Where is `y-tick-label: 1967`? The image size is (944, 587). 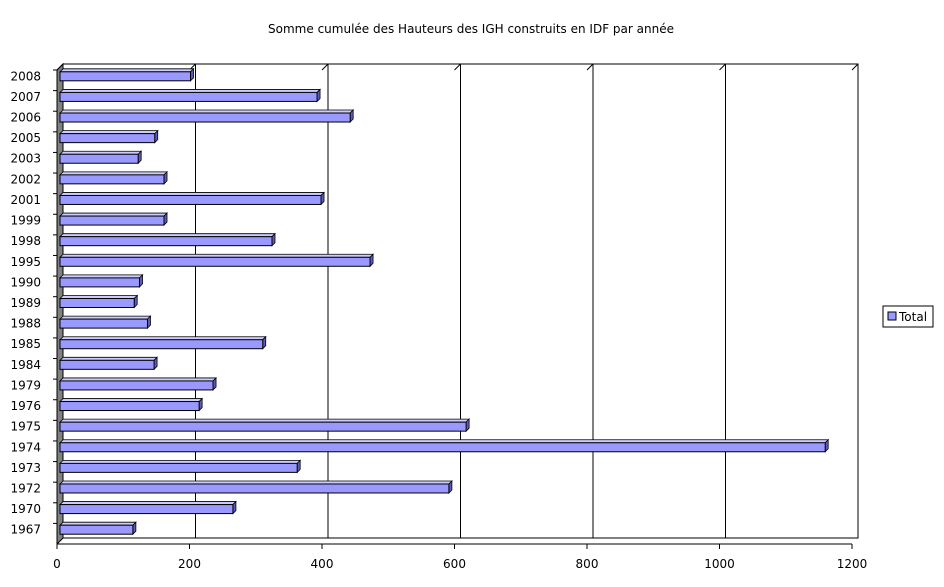 y-tick-label: 1967 is located at coordinates (25, 530).